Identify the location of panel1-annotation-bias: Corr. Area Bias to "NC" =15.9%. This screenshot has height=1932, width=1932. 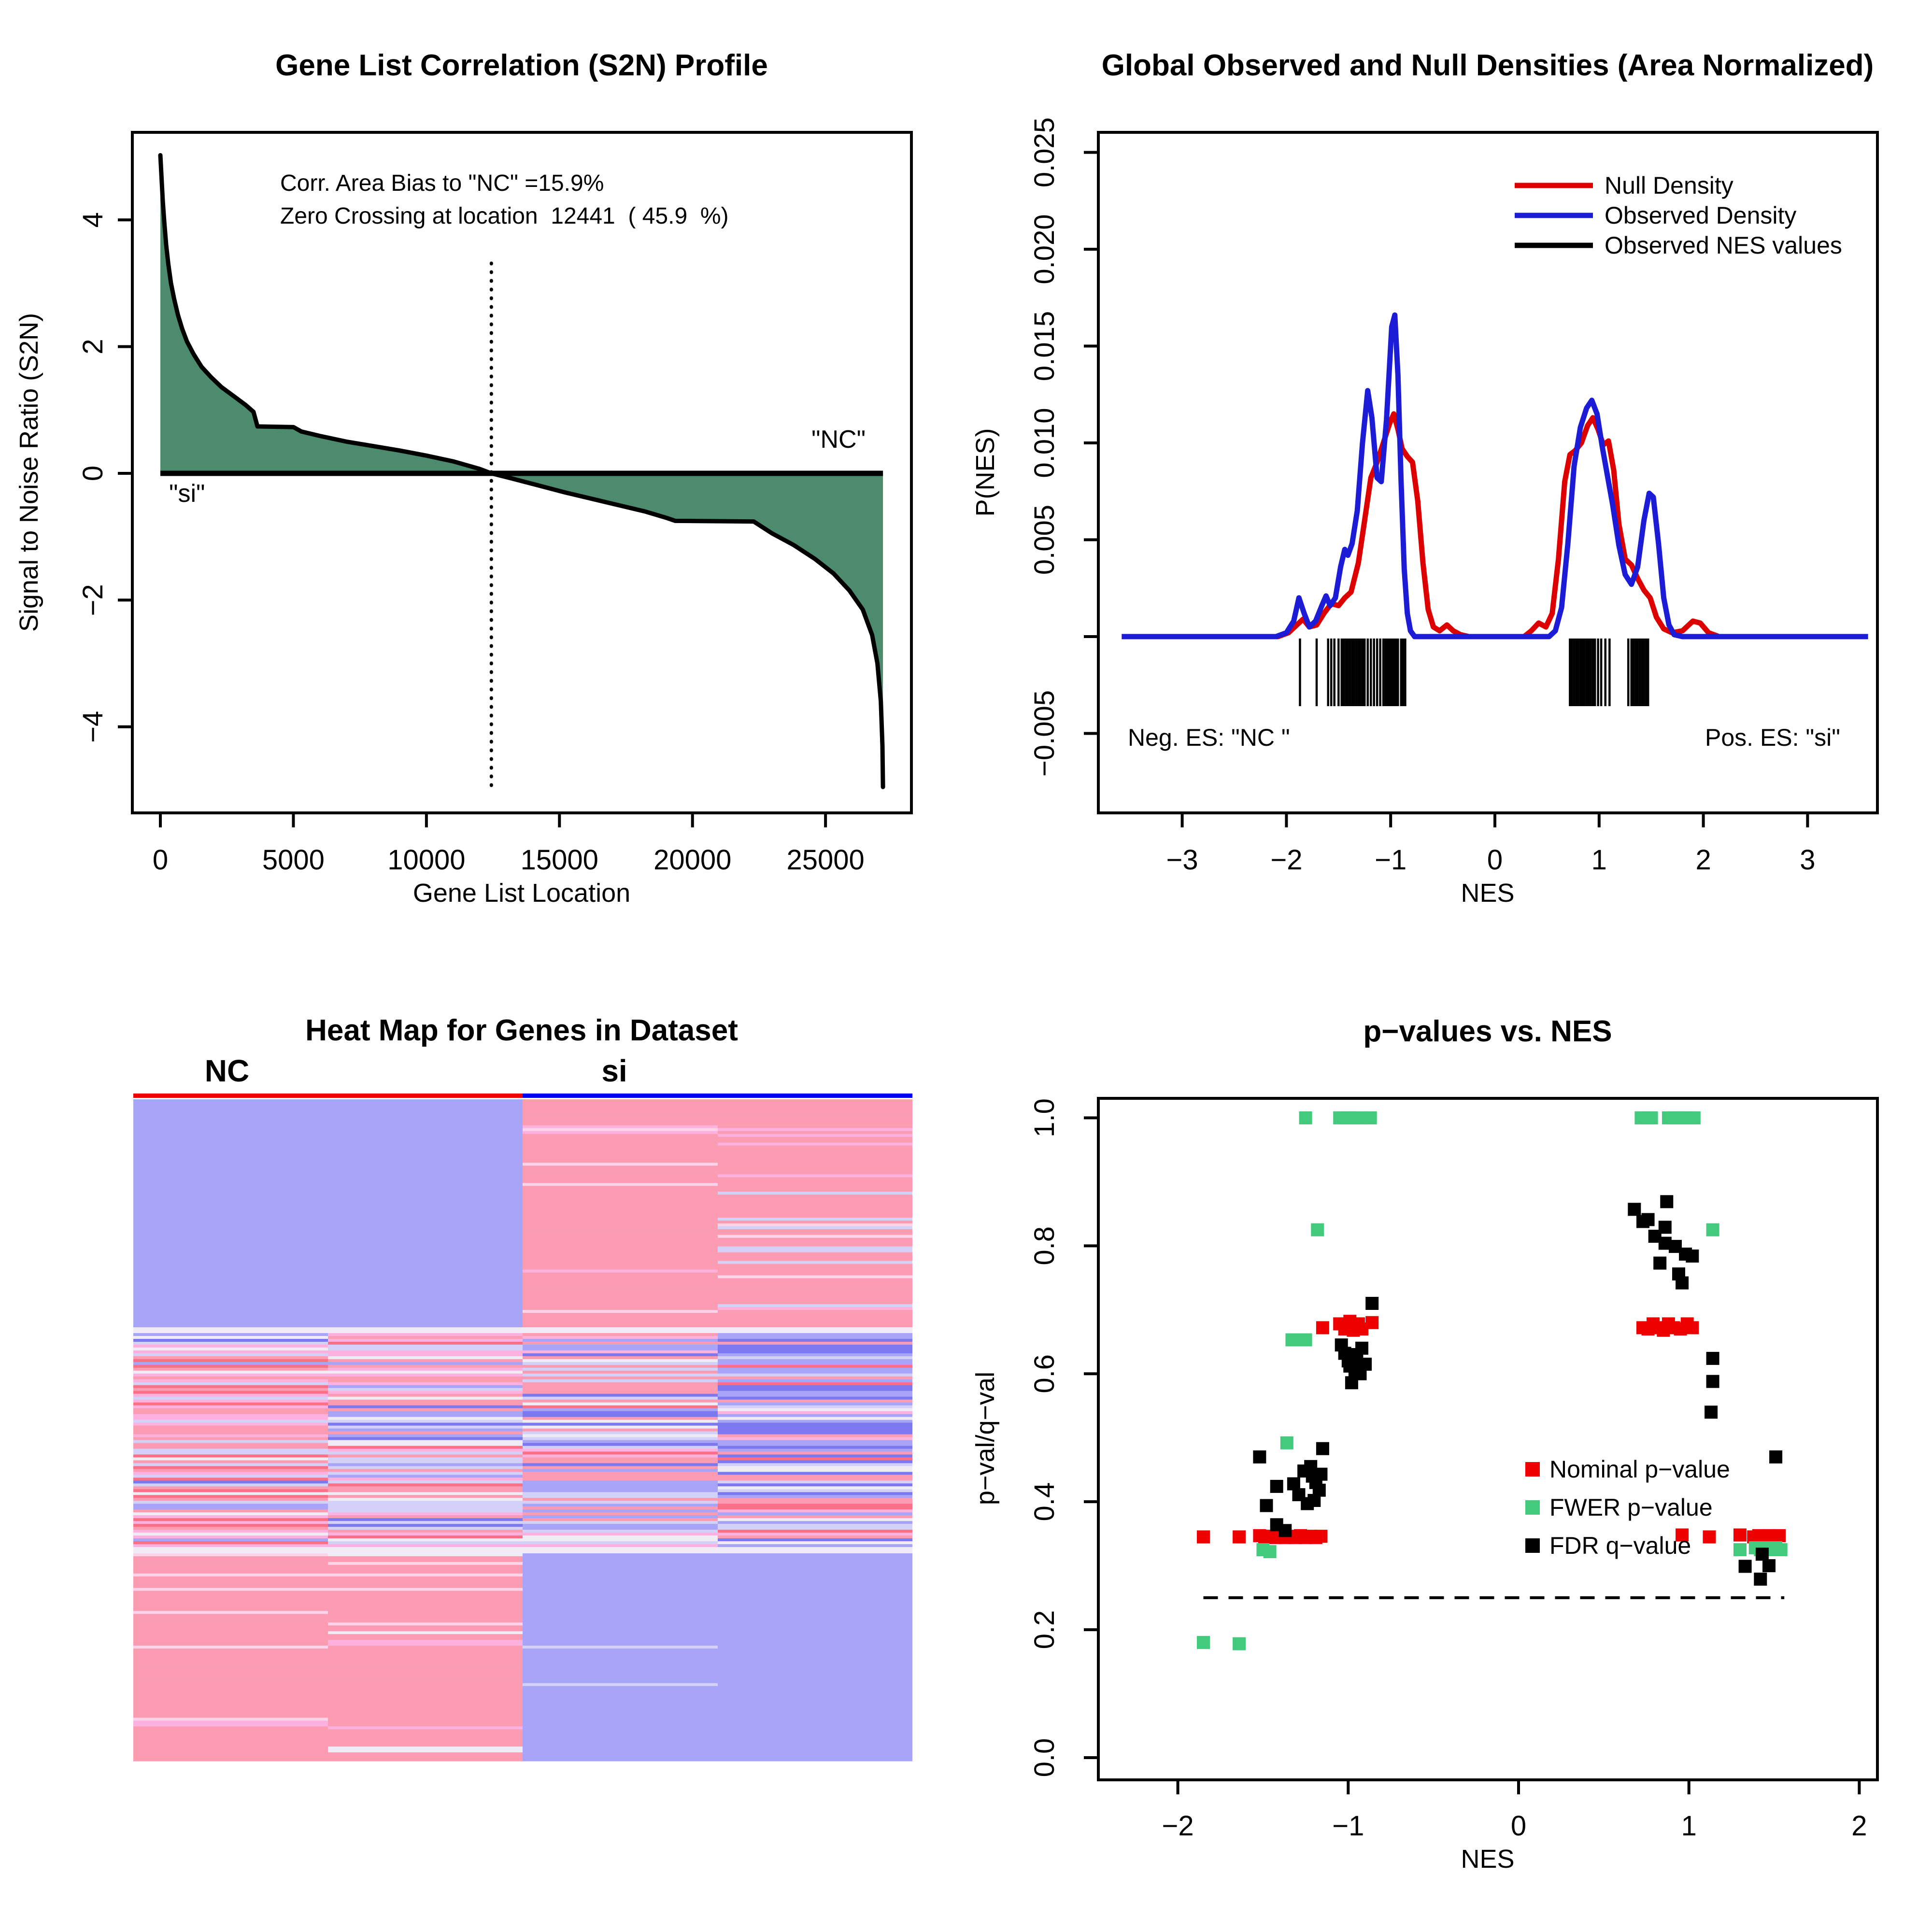
(442, 183).